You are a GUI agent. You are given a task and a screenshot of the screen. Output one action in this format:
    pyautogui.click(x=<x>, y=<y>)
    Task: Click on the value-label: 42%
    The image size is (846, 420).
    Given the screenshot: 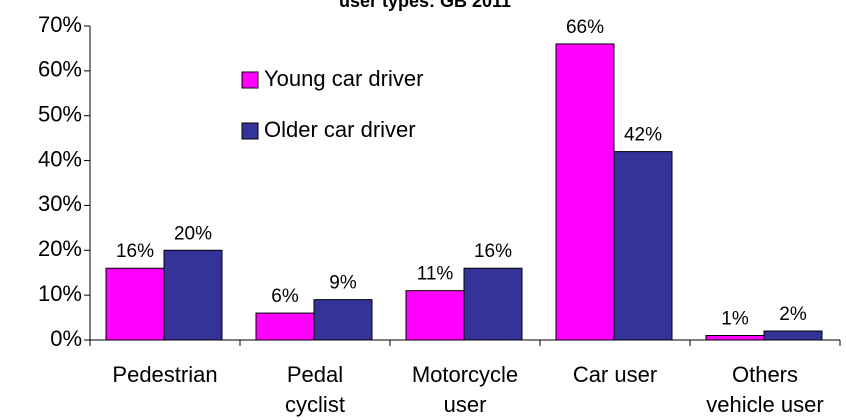 What is the action you would take?
    pyautogui.click(x=643, y=135)
    